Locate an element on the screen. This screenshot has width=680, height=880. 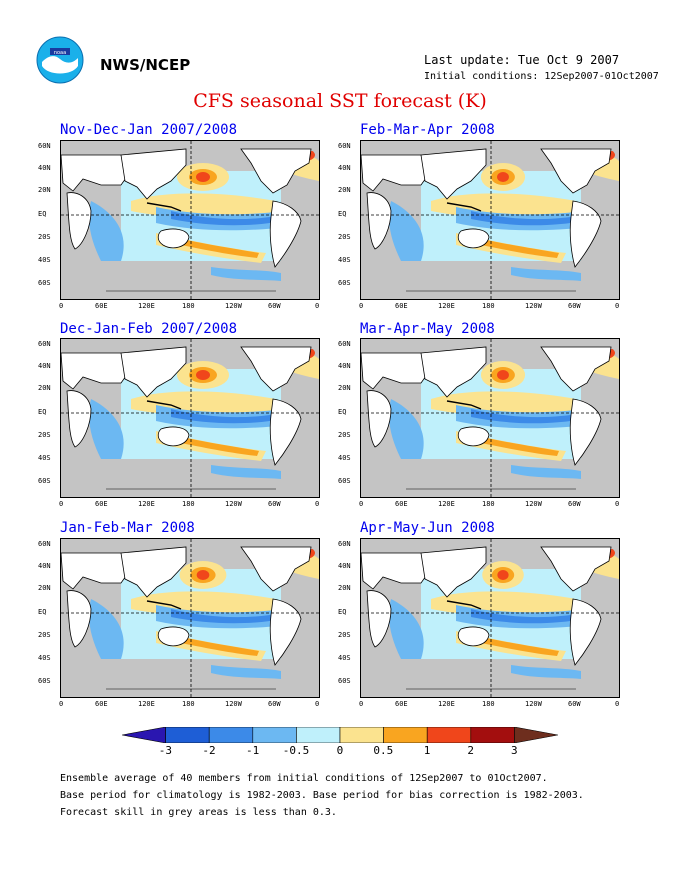
colorbar is located at coordinates (340, 735).